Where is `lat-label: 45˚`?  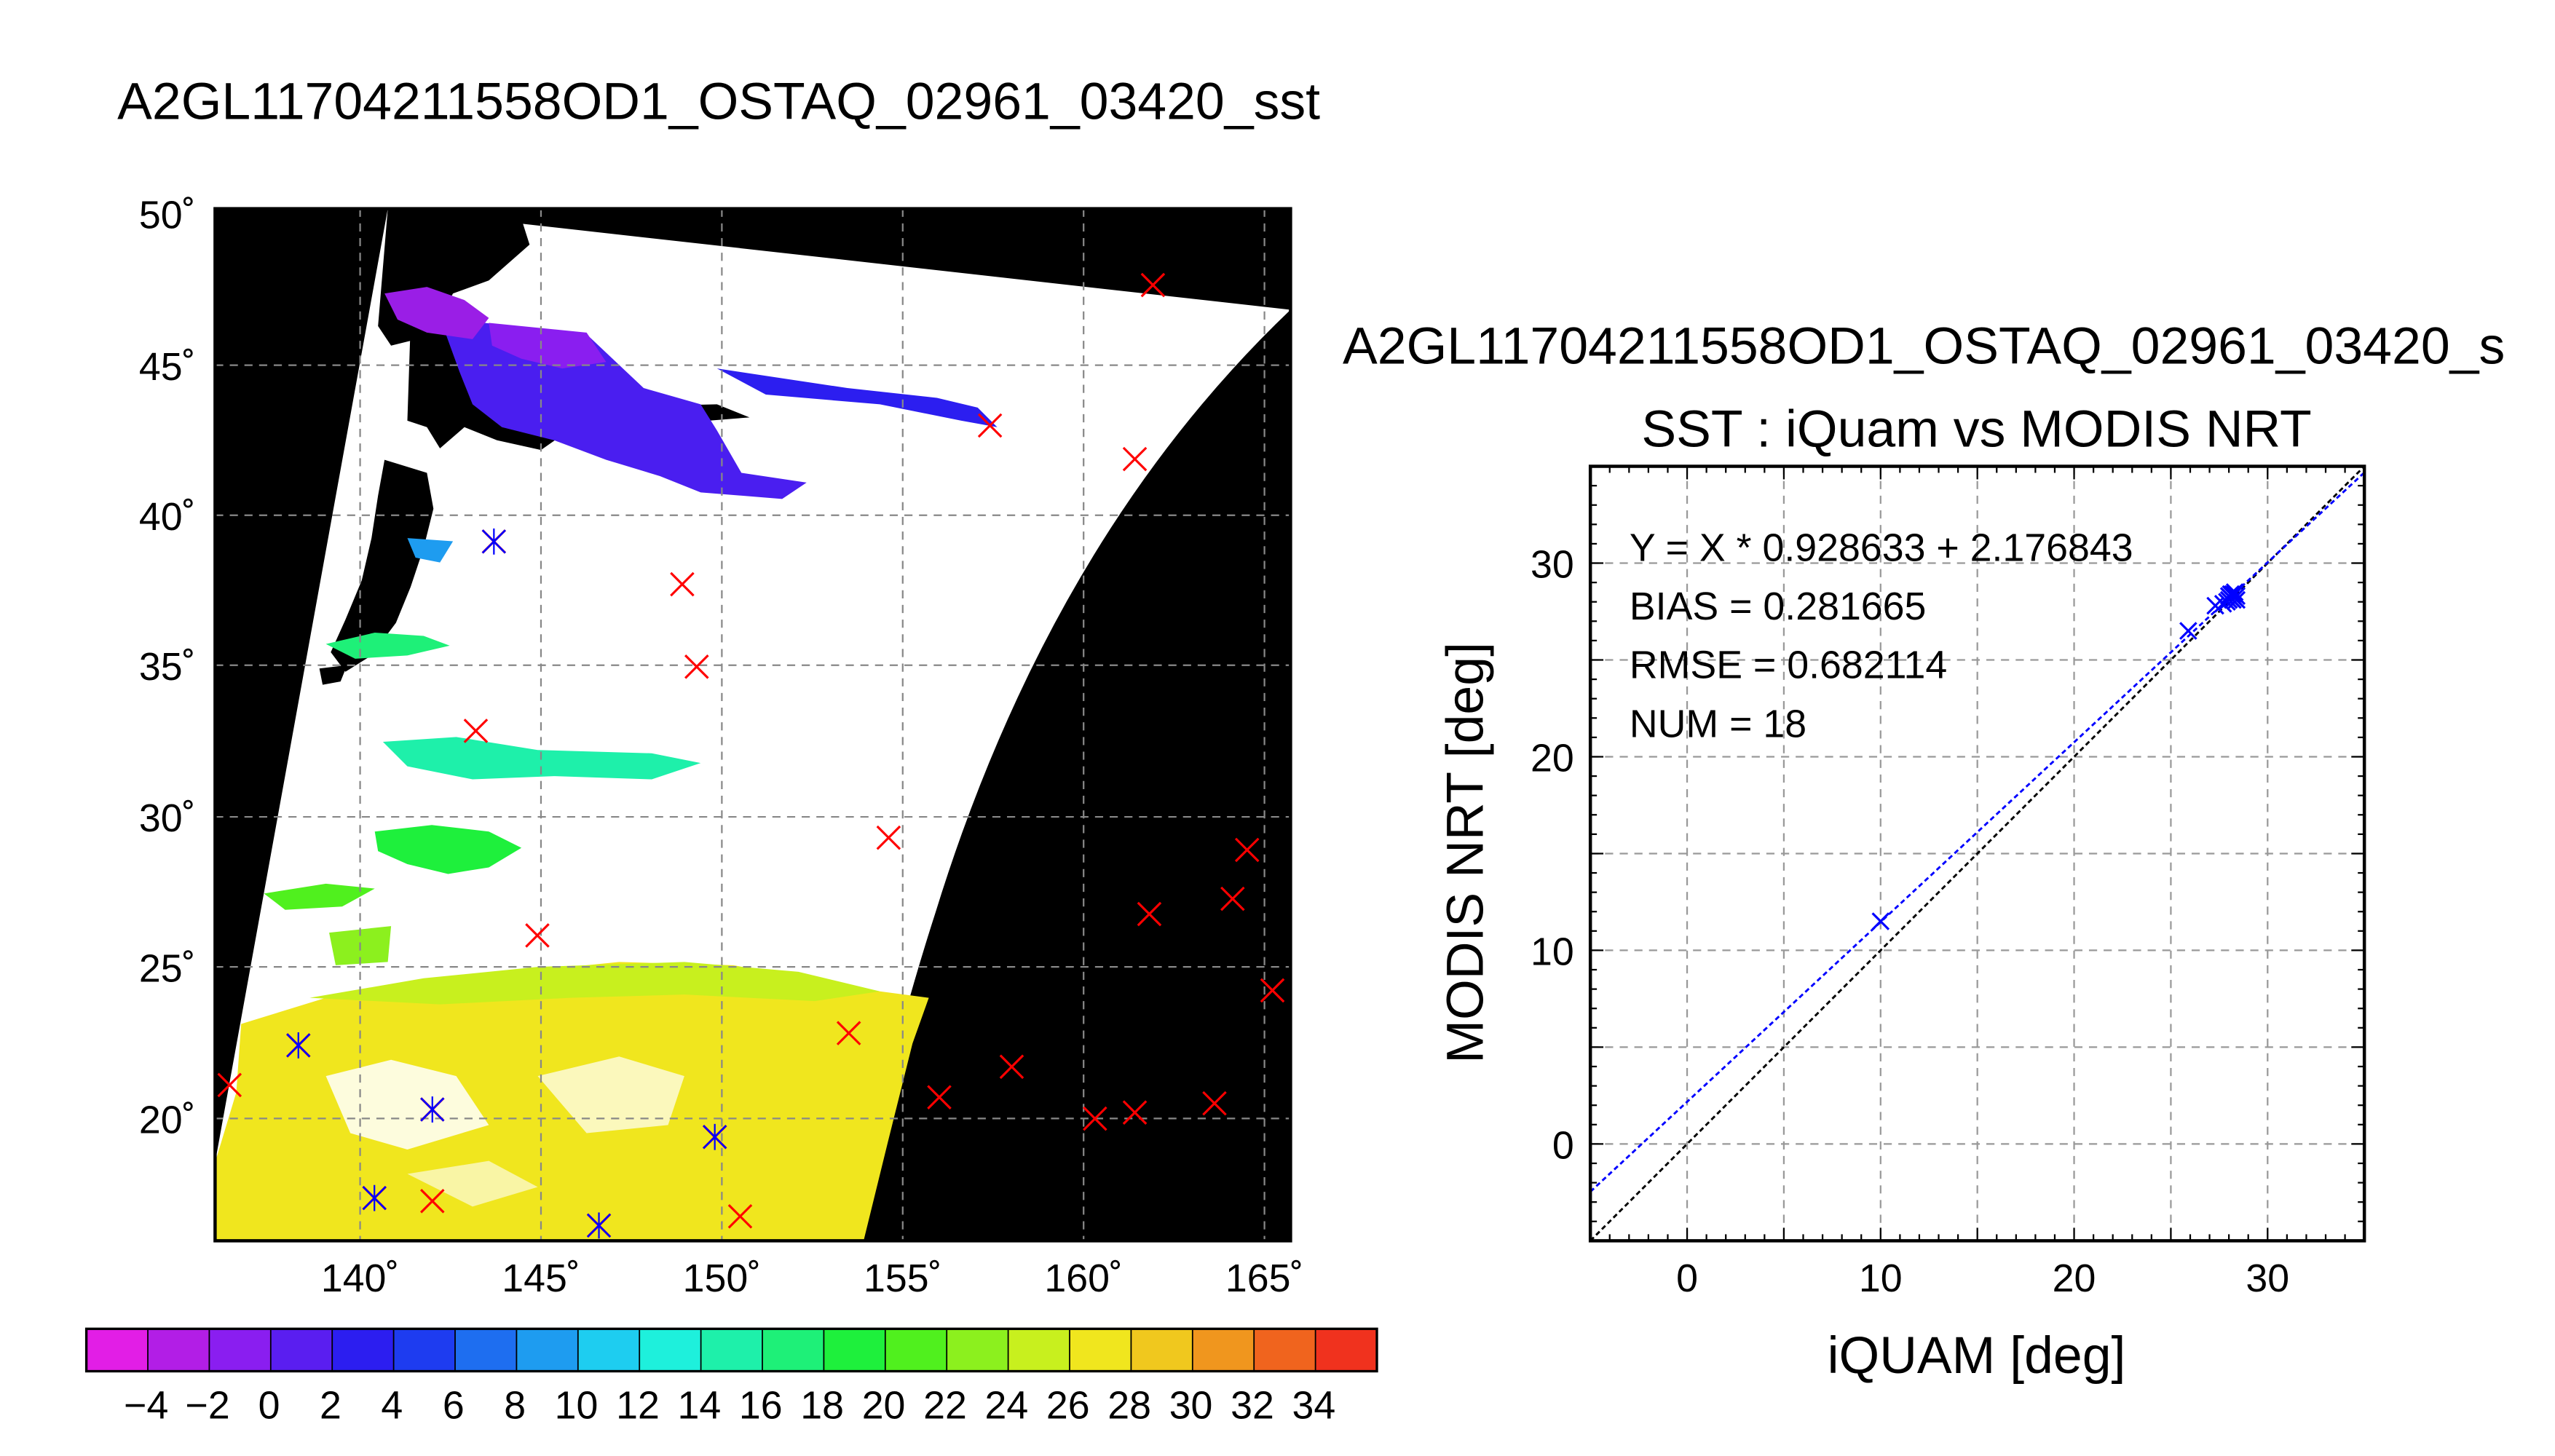
lat-label: 45˚ is located at coordinates (167, 367).